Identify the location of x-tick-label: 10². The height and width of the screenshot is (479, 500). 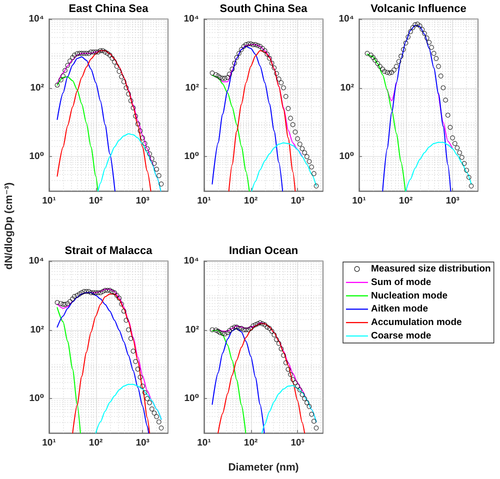
(95, 443).